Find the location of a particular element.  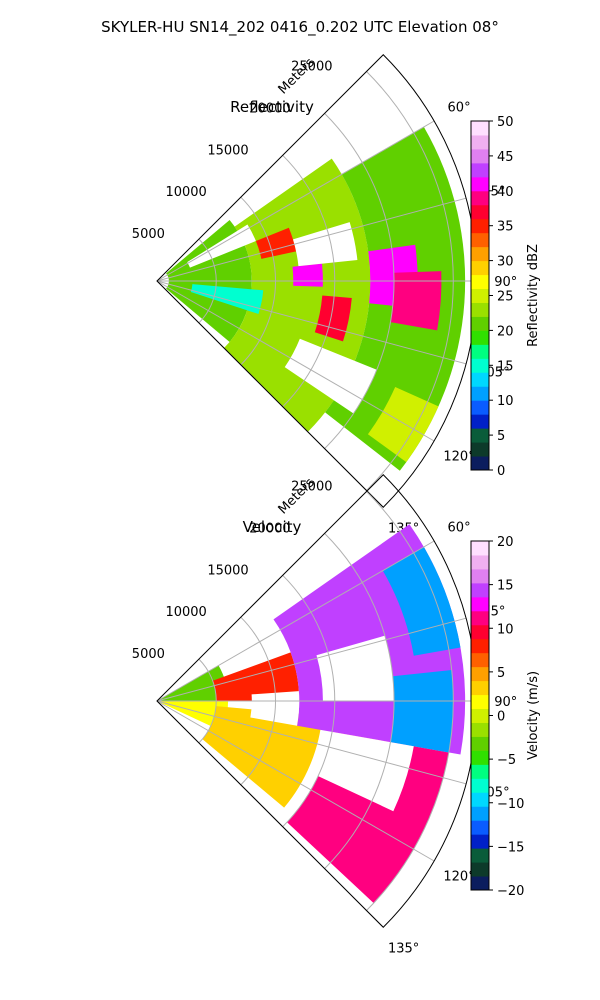

colorbar: −20 −15 −10 −5 0 5 10 15 20 Velocity (m/s) is located at coordinates (505, 717).